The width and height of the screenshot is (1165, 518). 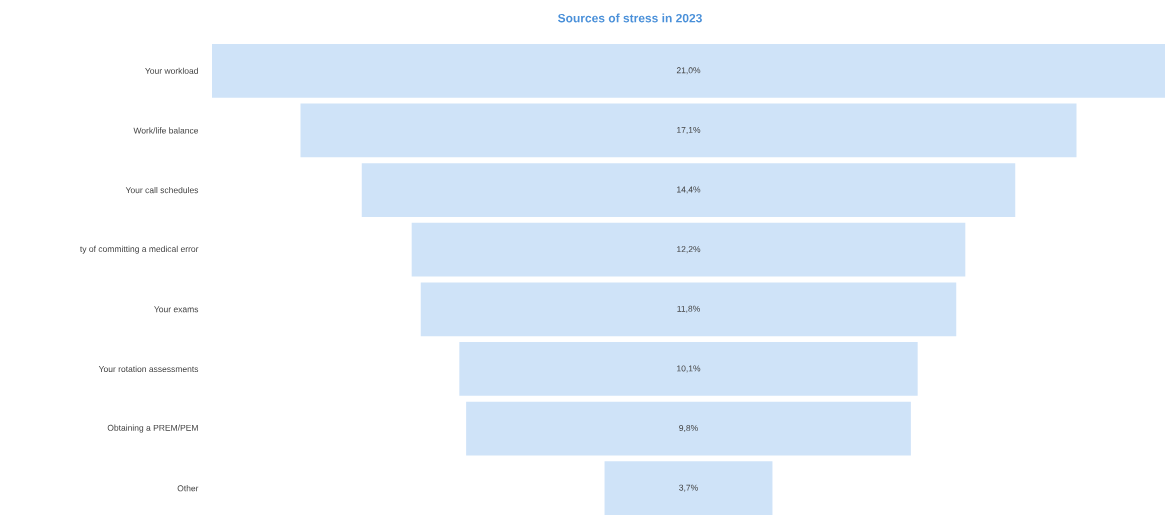 I want to click on data-label: 14,4%, so click(x=689, y=190).